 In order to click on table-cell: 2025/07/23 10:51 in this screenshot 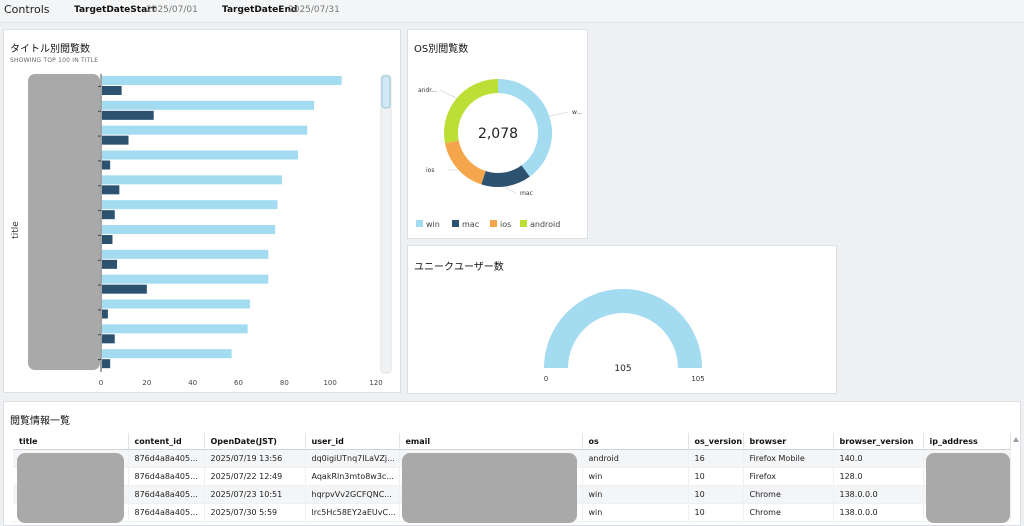, I will do `click(255, 494)`.